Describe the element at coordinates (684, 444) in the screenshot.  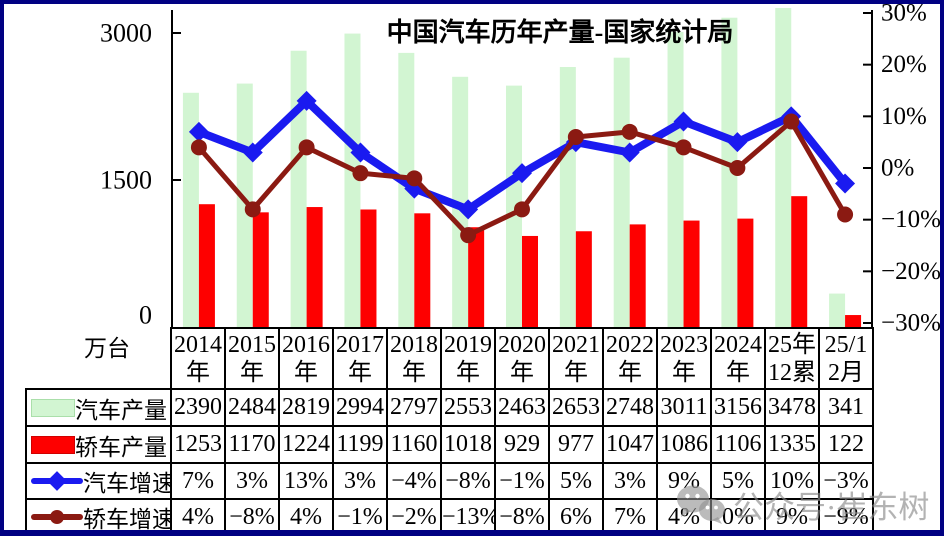
I see `value-cell: 1086` at that location.